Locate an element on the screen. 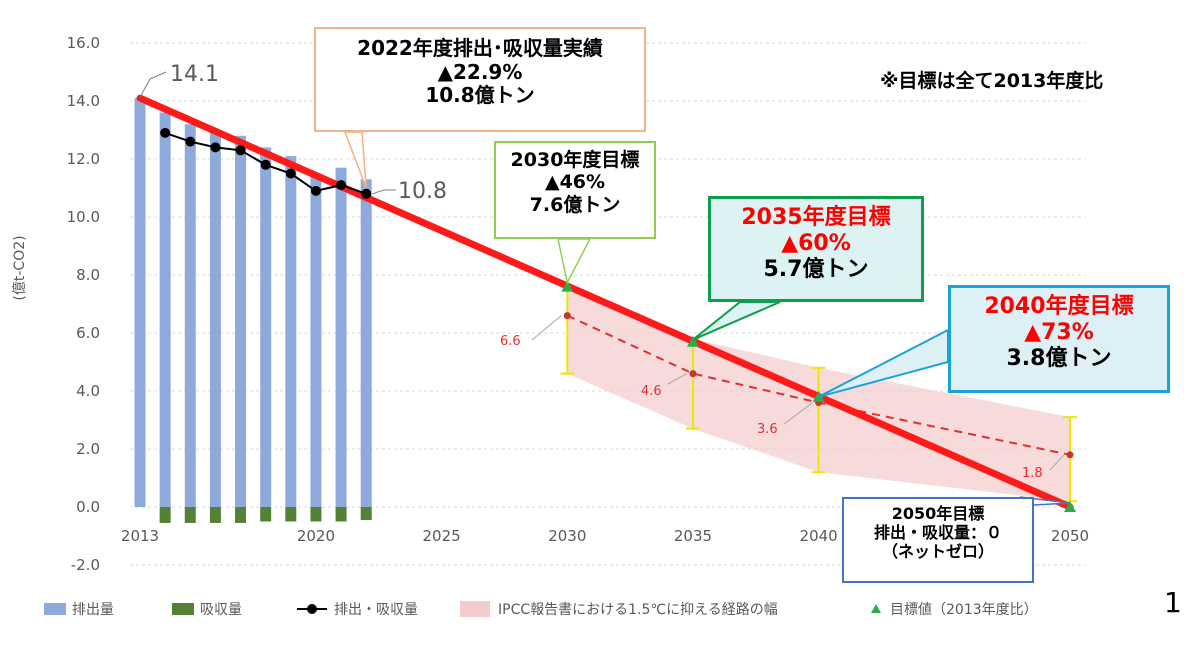  x-tick-label: 2035 is located at coordinates (693, 536).